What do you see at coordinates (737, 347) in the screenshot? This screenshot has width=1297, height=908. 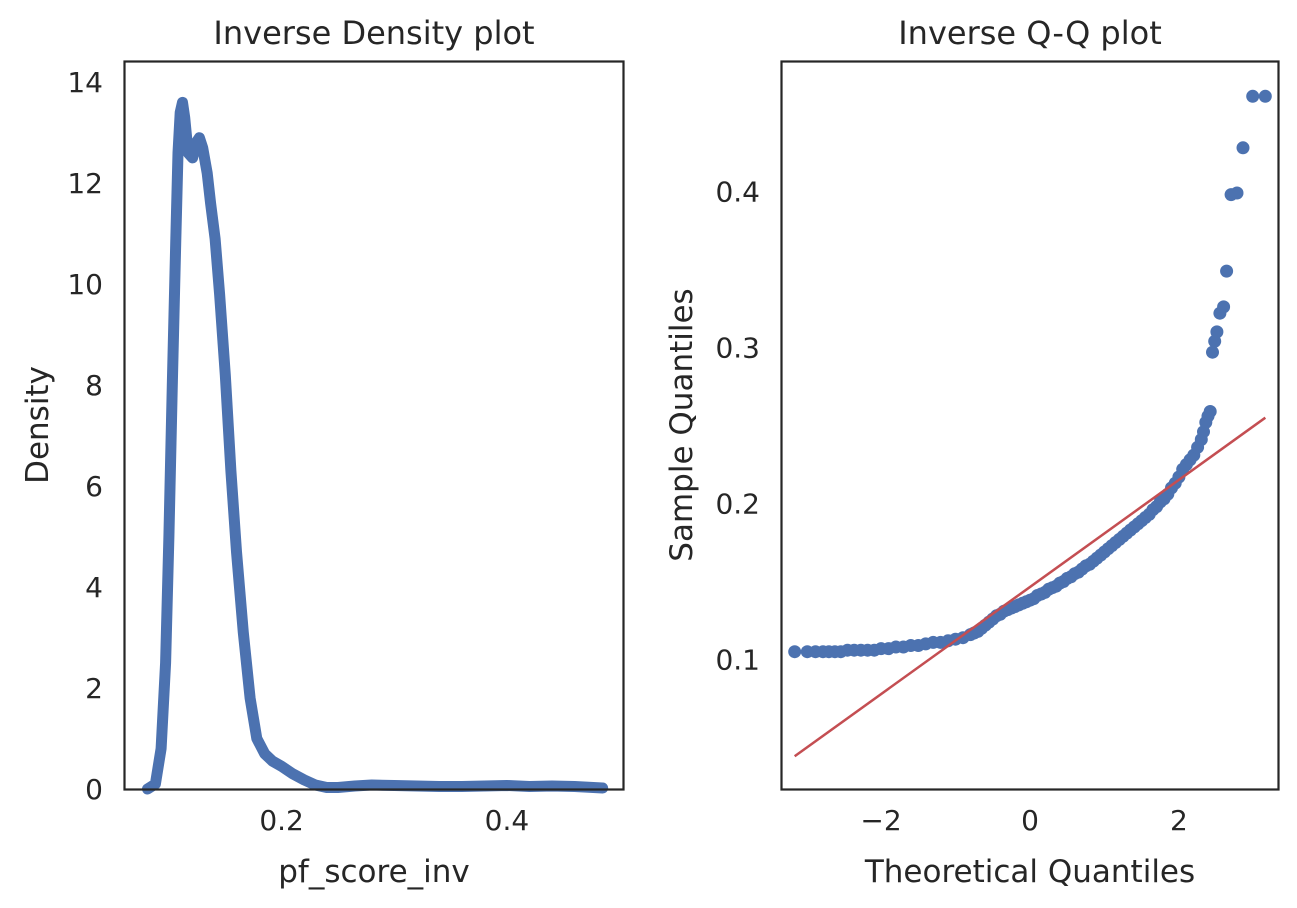 I see `qq-y-tick-label: 0.3` at bounding box center [737, 347].